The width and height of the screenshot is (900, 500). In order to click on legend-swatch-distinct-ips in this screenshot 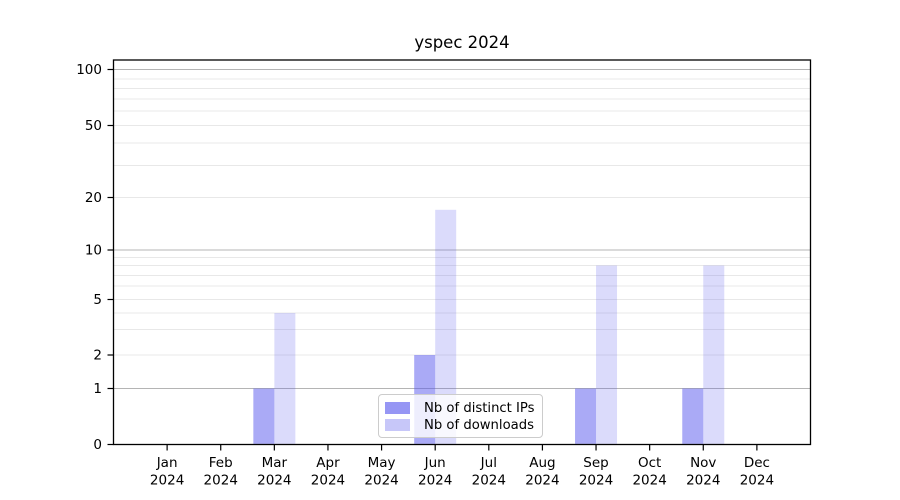, I will do `click(397, 408)`.